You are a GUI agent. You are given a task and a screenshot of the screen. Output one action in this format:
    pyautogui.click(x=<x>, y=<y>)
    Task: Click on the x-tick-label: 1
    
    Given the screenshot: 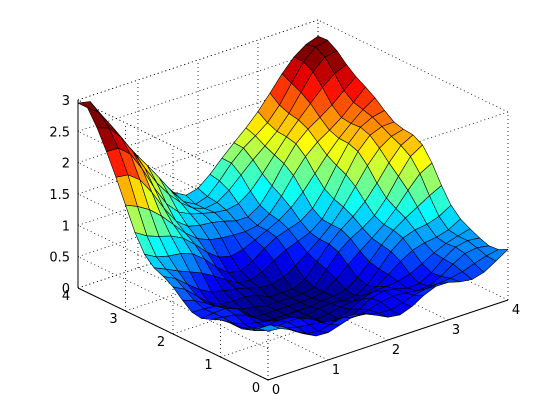 What is the action you would take?
    pyautogui.click(x=336, y=370)
    